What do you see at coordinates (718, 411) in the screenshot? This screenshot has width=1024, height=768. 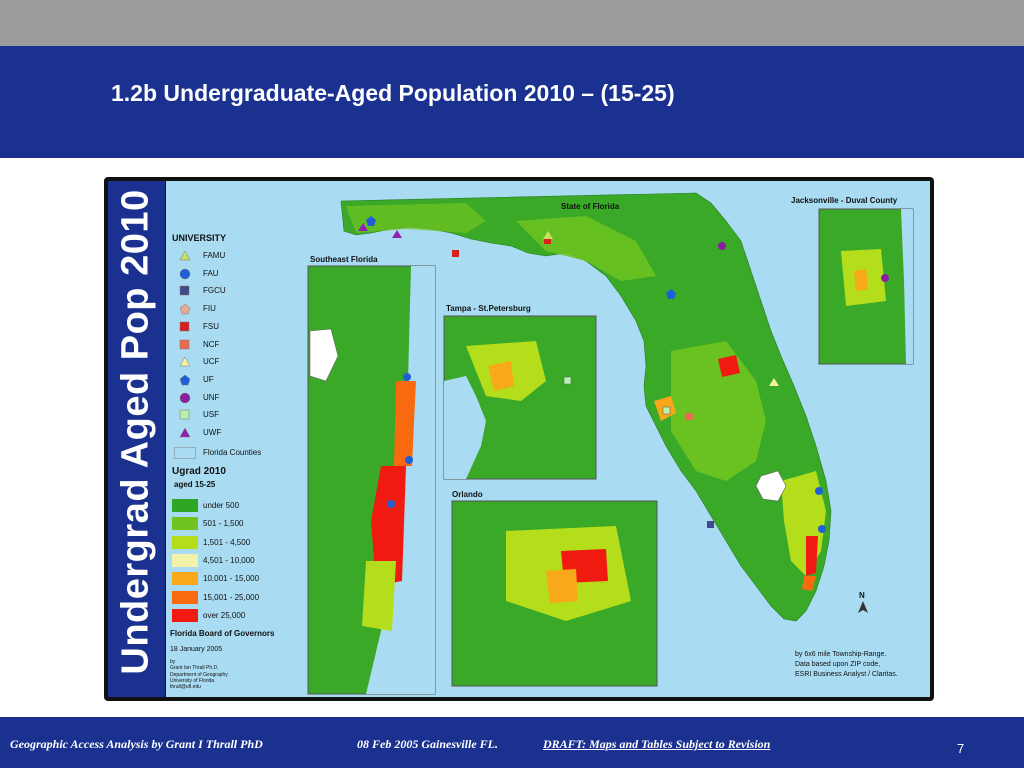 I see `central-density-patch` at bounding box center [718, 411].